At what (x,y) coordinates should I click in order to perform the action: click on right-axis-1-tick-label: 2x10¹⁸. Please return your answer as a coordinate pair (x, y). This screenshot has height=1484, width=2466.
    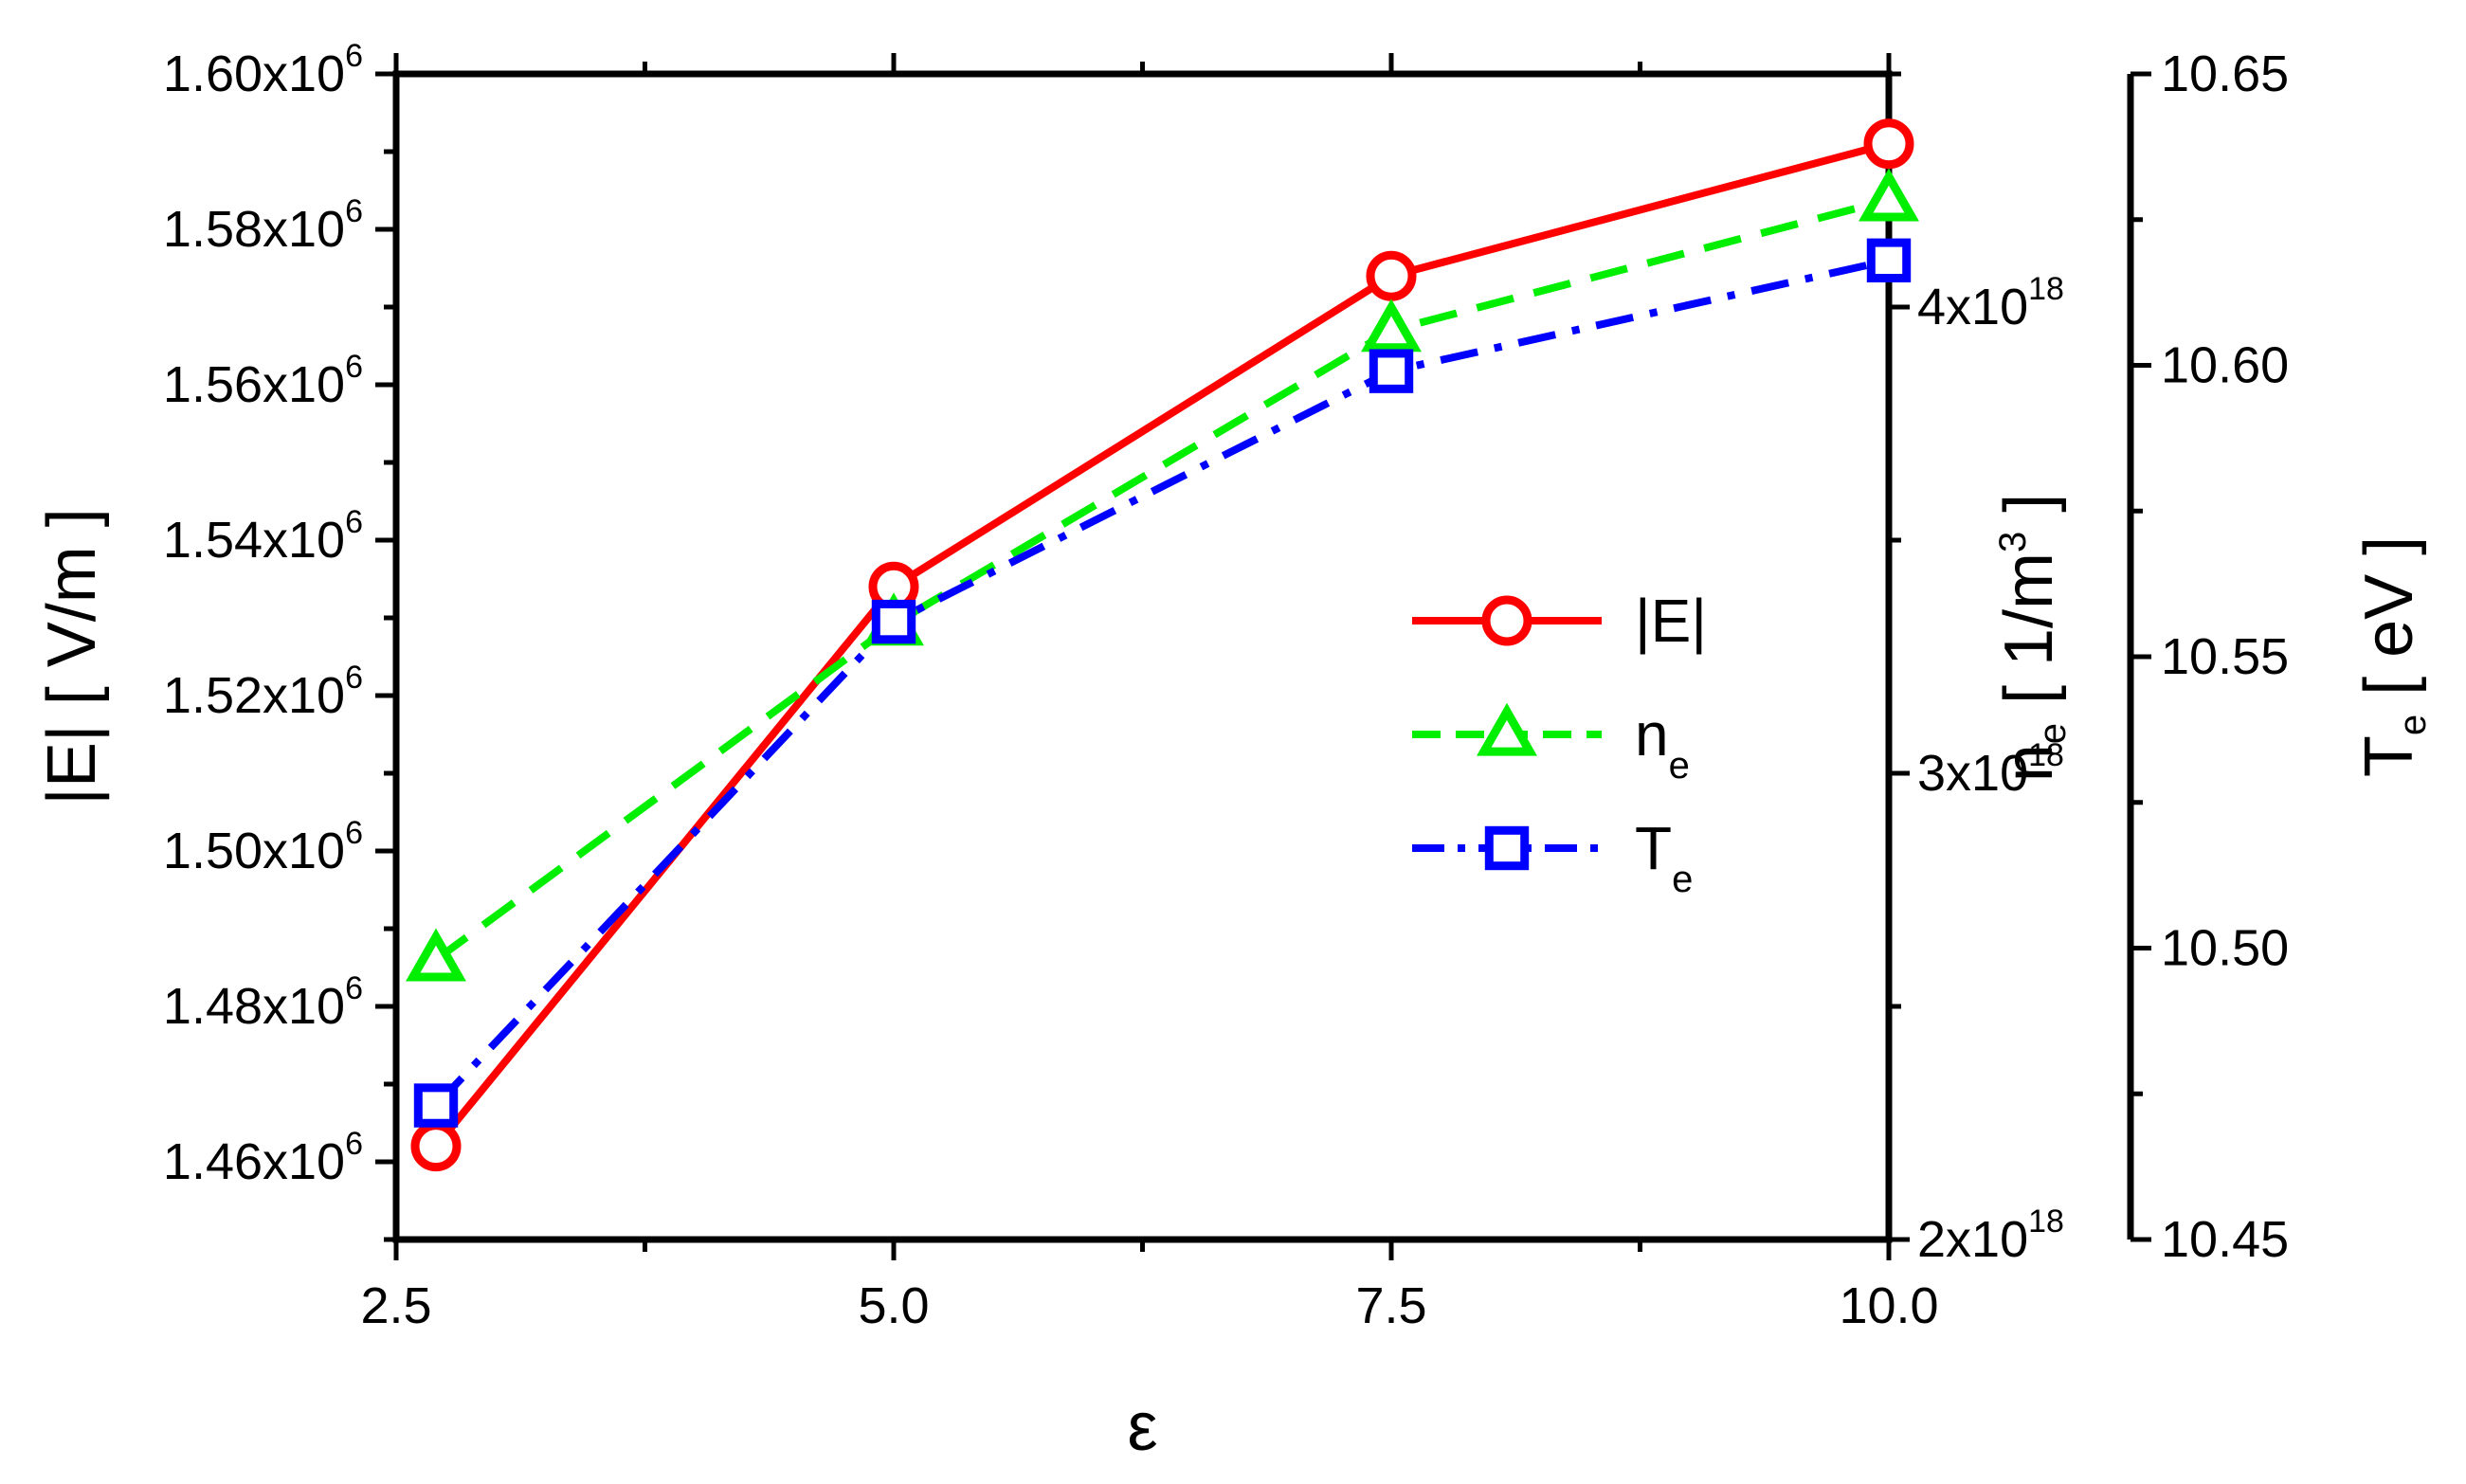
    Looking at the image, I should click on (1990, 1235).